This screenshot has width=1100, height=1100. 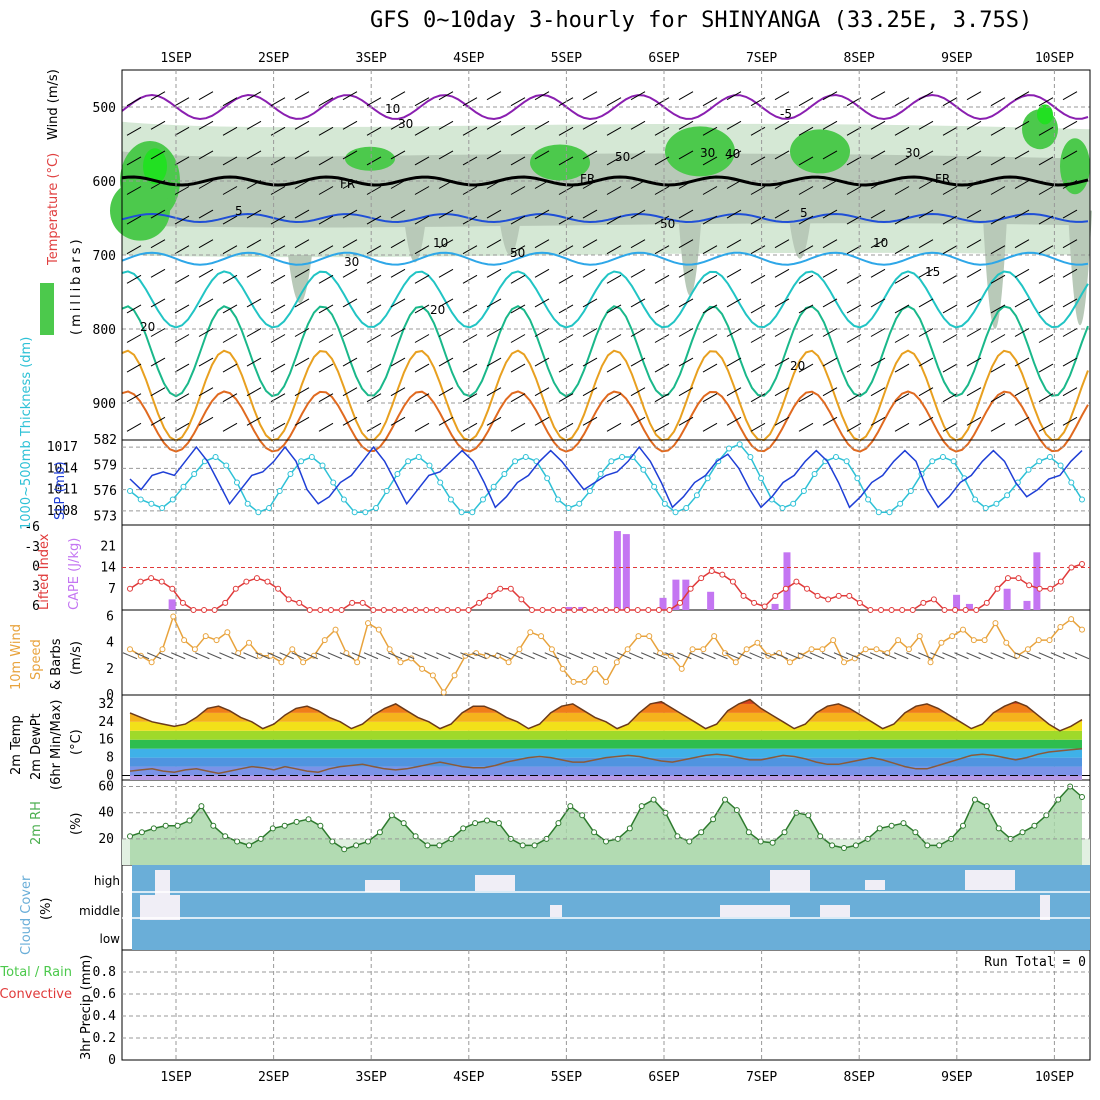 What do you see at coordinates (76, 742) in the screenshot?
I see `y-axis-label-temp-units: (°C)` at bounding box center [76, 742].